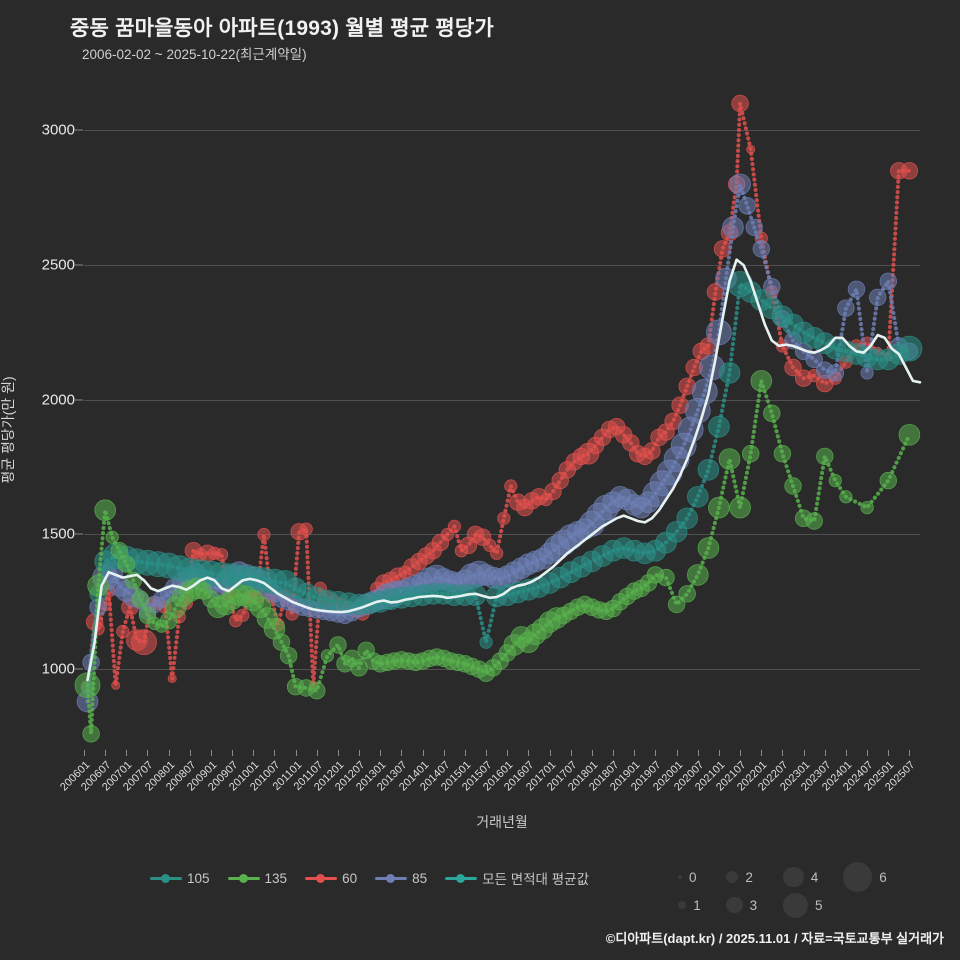  I want to click on legend: 105 135 60 85 모든 면적대 평균값 0 2 4 6 1 3 5, so click(480, 892).